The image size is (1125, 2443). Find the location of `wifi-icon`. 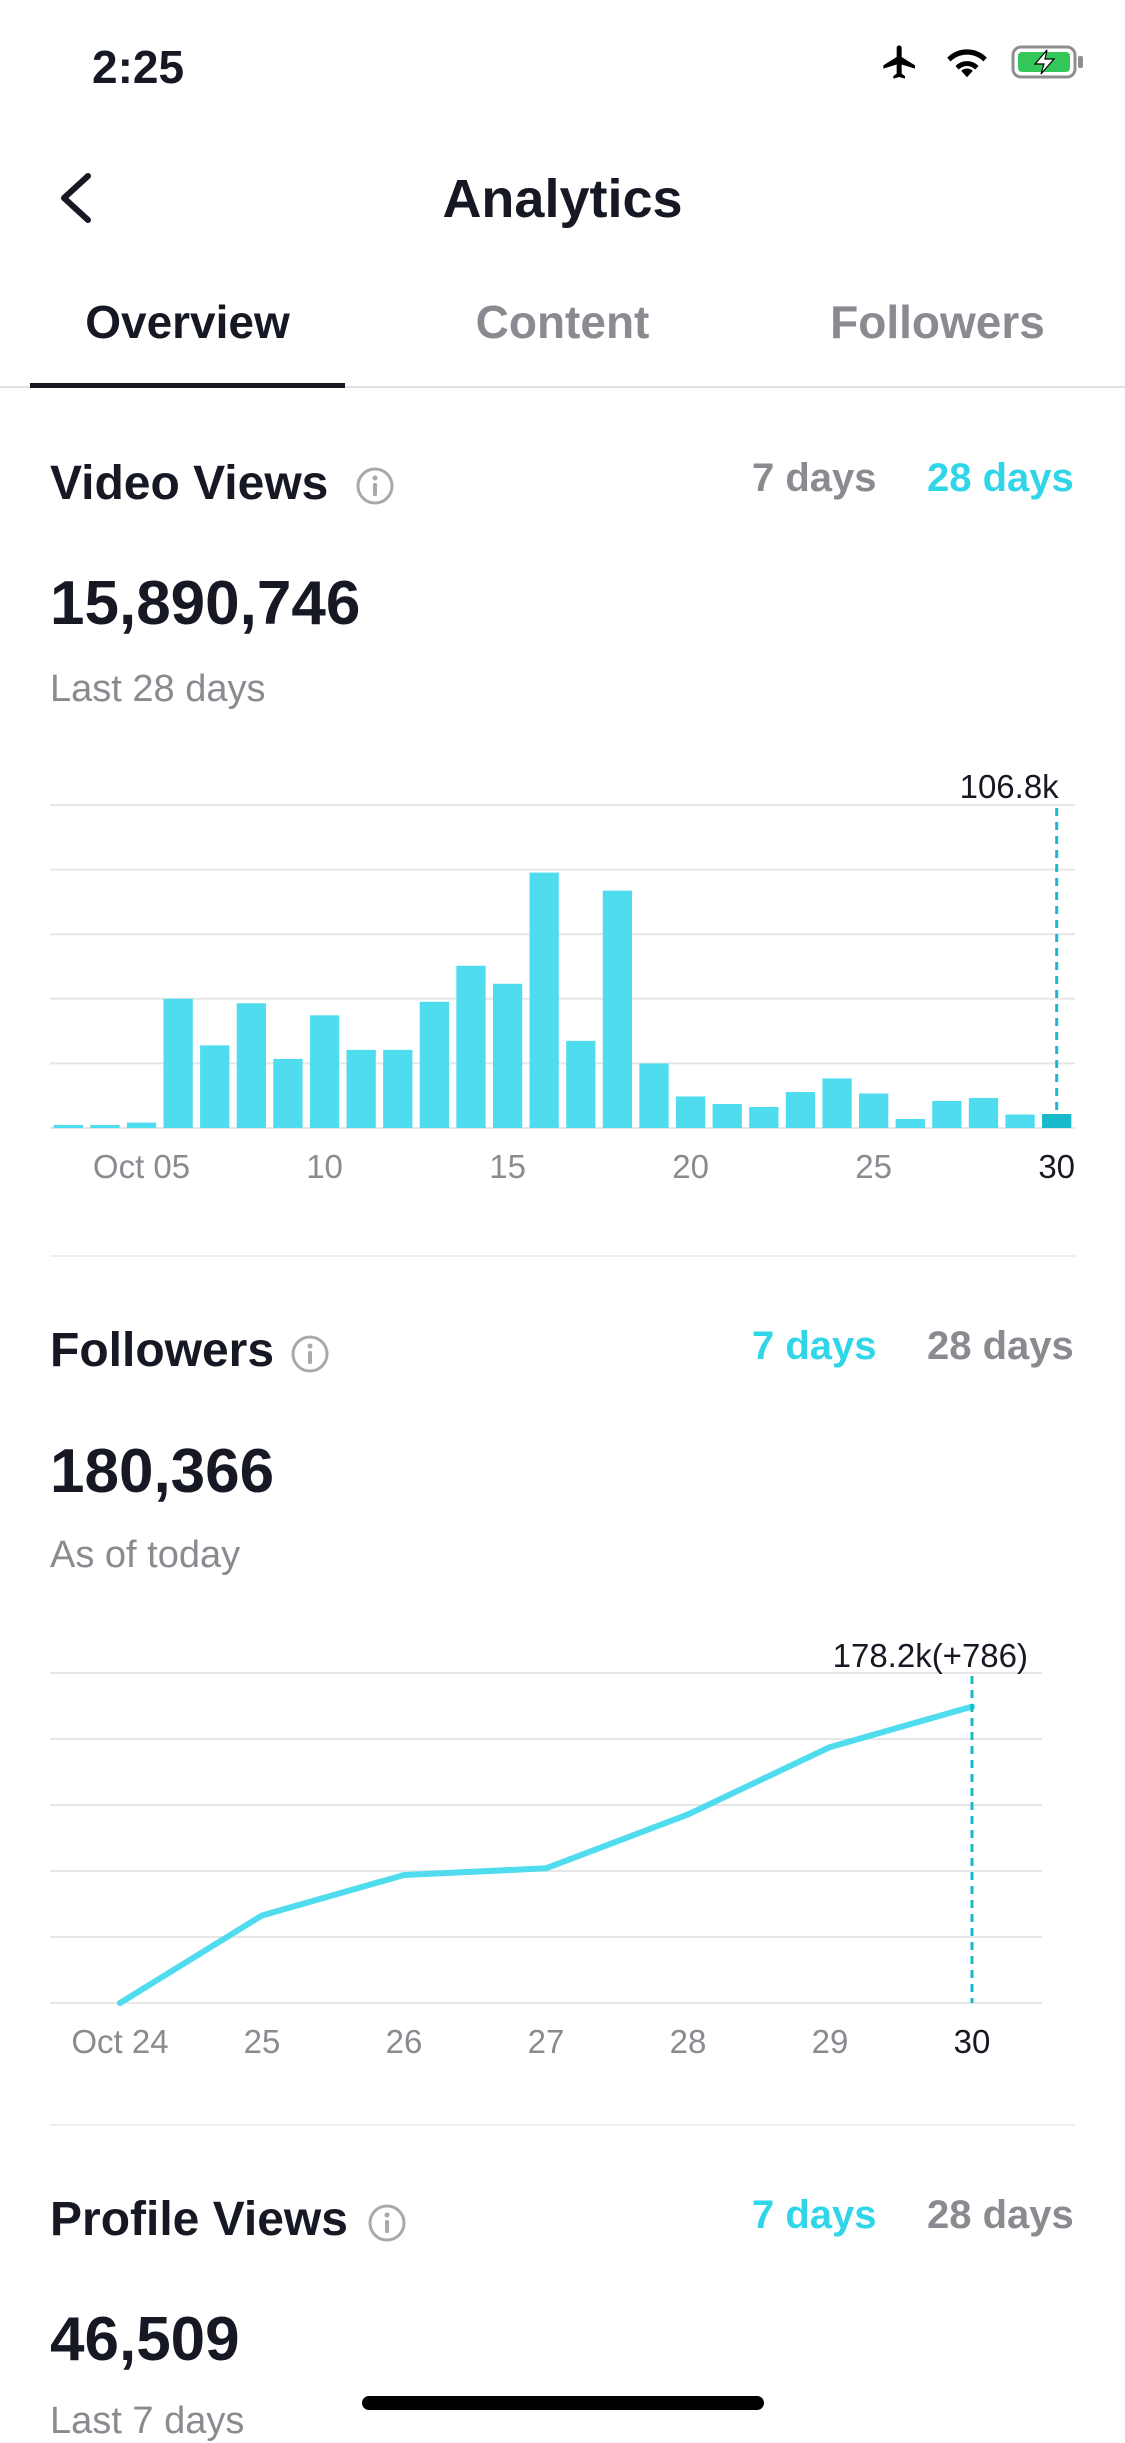

wifi-icon is located at coordinates (967, 63).